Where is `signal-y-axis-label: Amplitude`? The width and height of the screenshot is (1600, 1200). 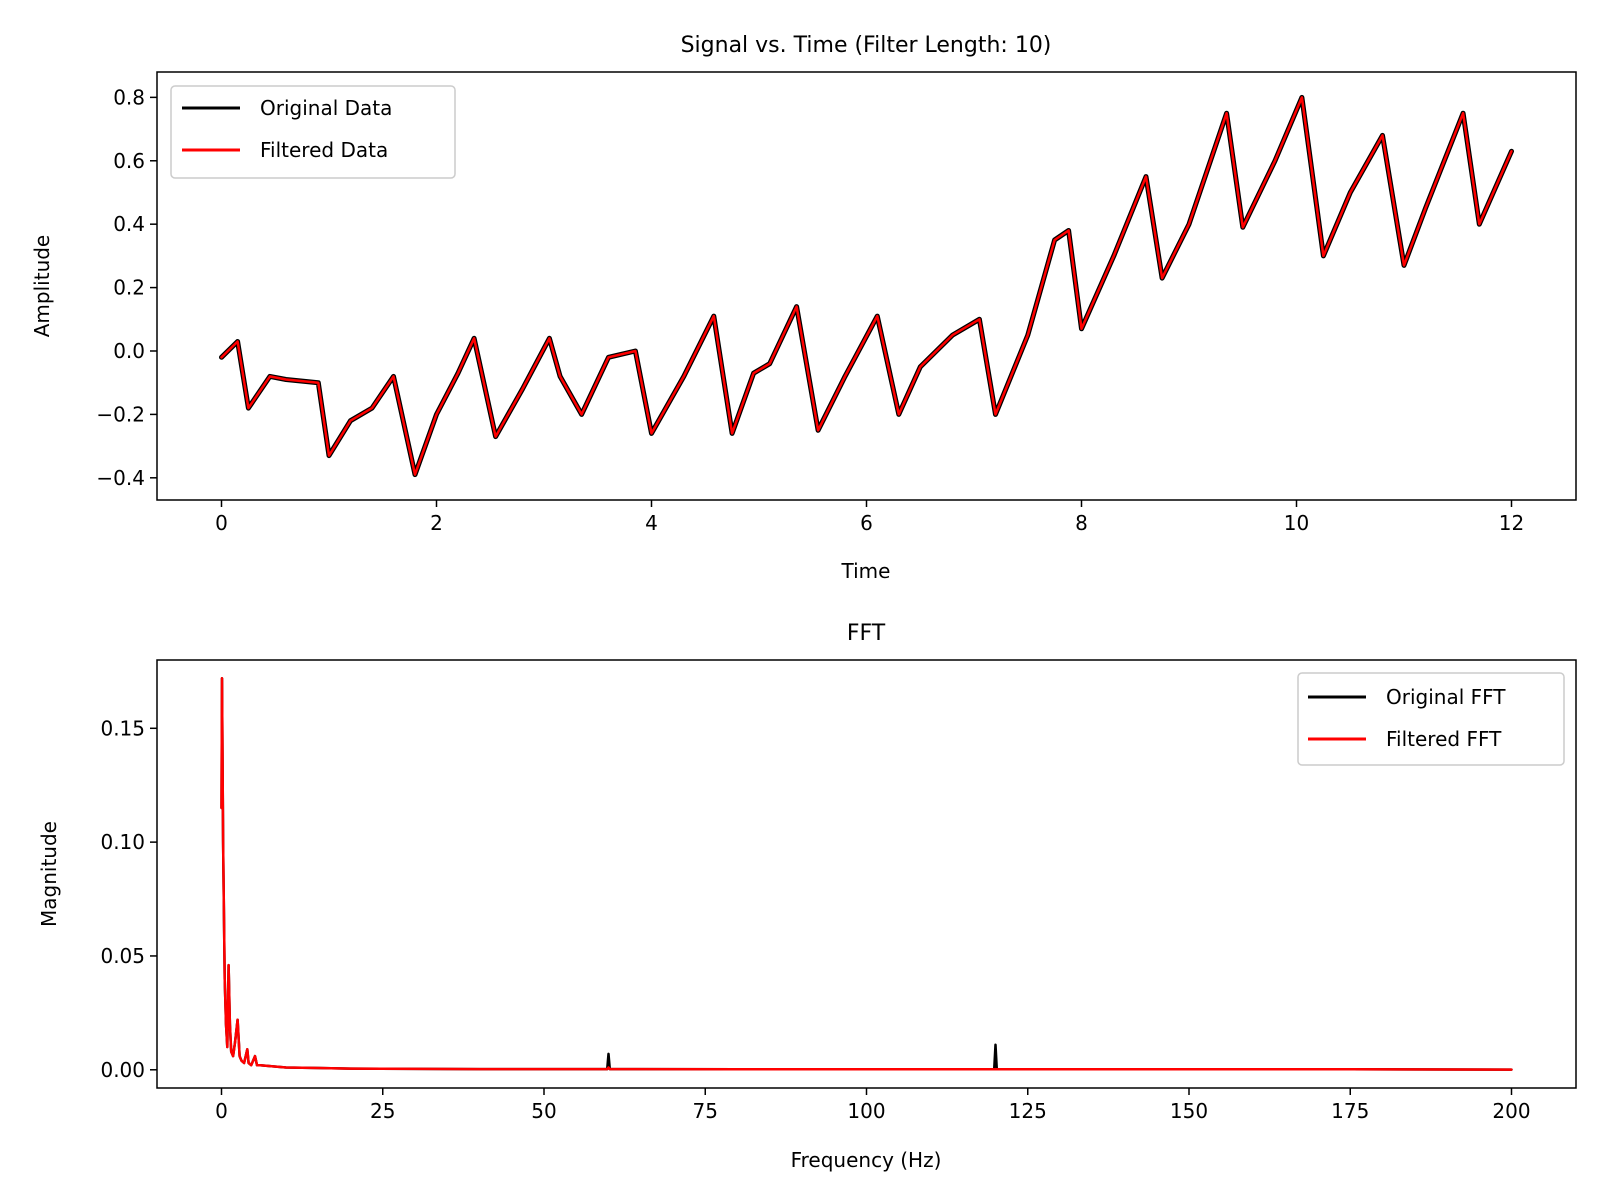 signal-y-axis-label: Amplitude is located at coordinates (42, 286).